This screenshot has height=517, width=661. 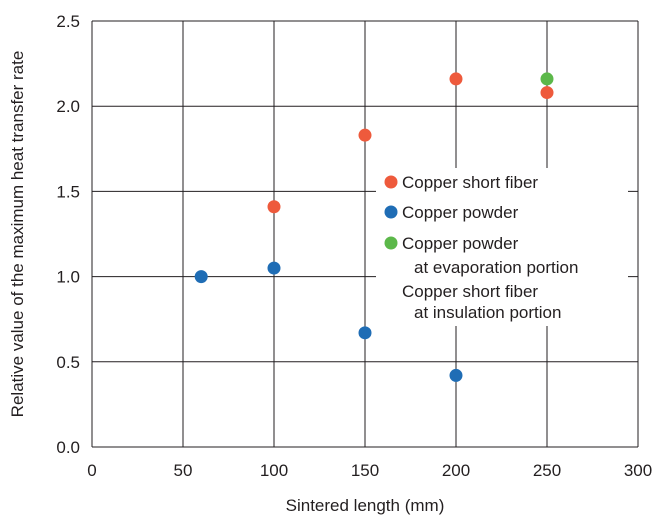 I want to click on y-tick-label-2: 1.0, so click(x=68, y=277).